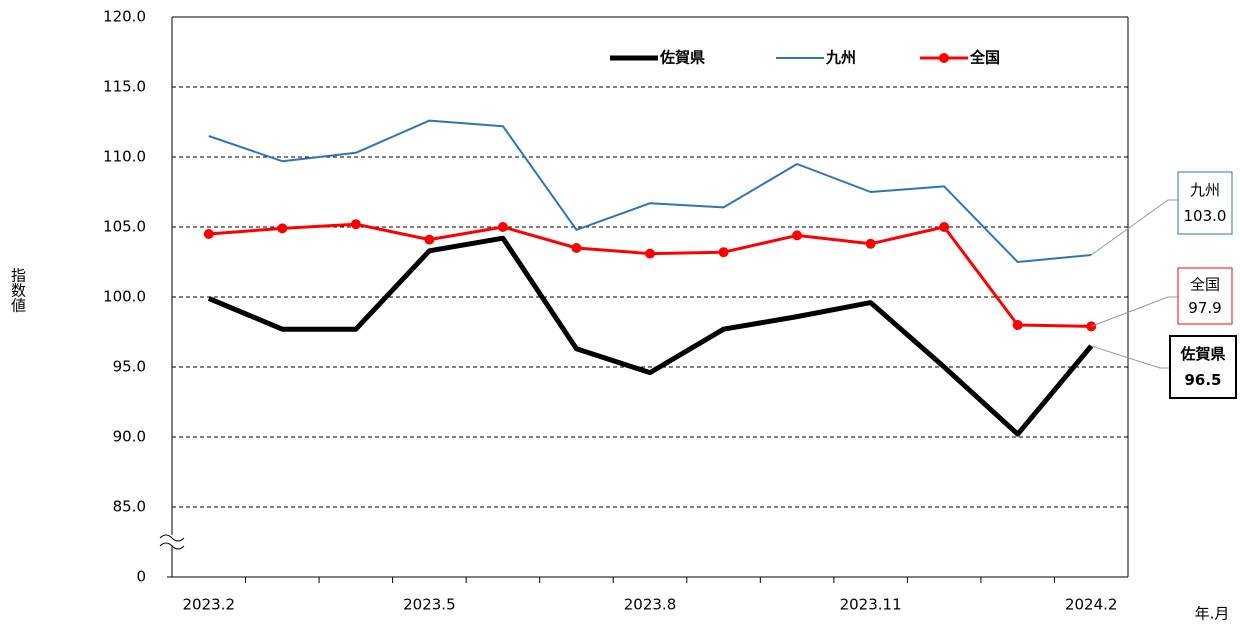  I want to click on y-tick-label: 90.0, so click(129, 437).